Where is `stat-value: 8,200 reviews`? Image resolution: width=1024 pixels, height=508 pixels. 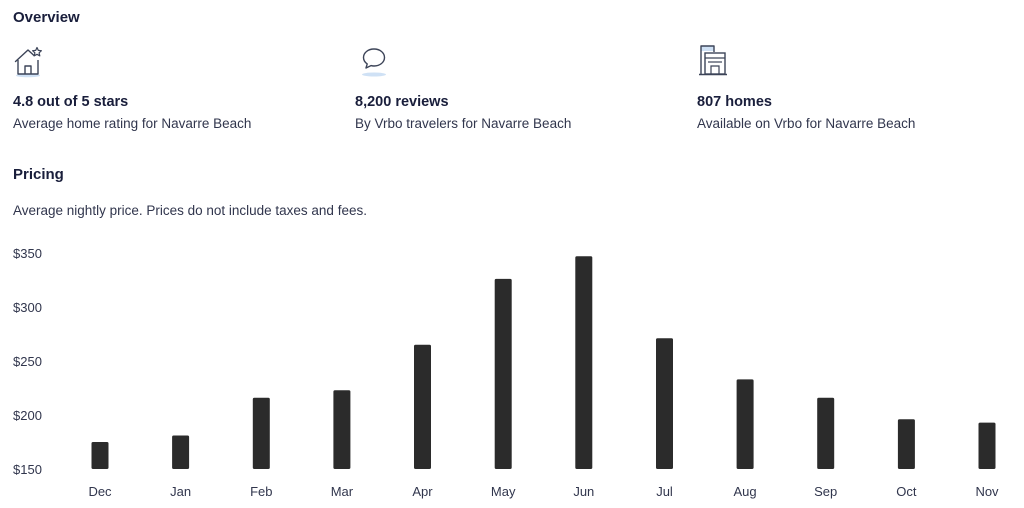
stat-value: 8,200 reviews is located at coordinates (402, 102).